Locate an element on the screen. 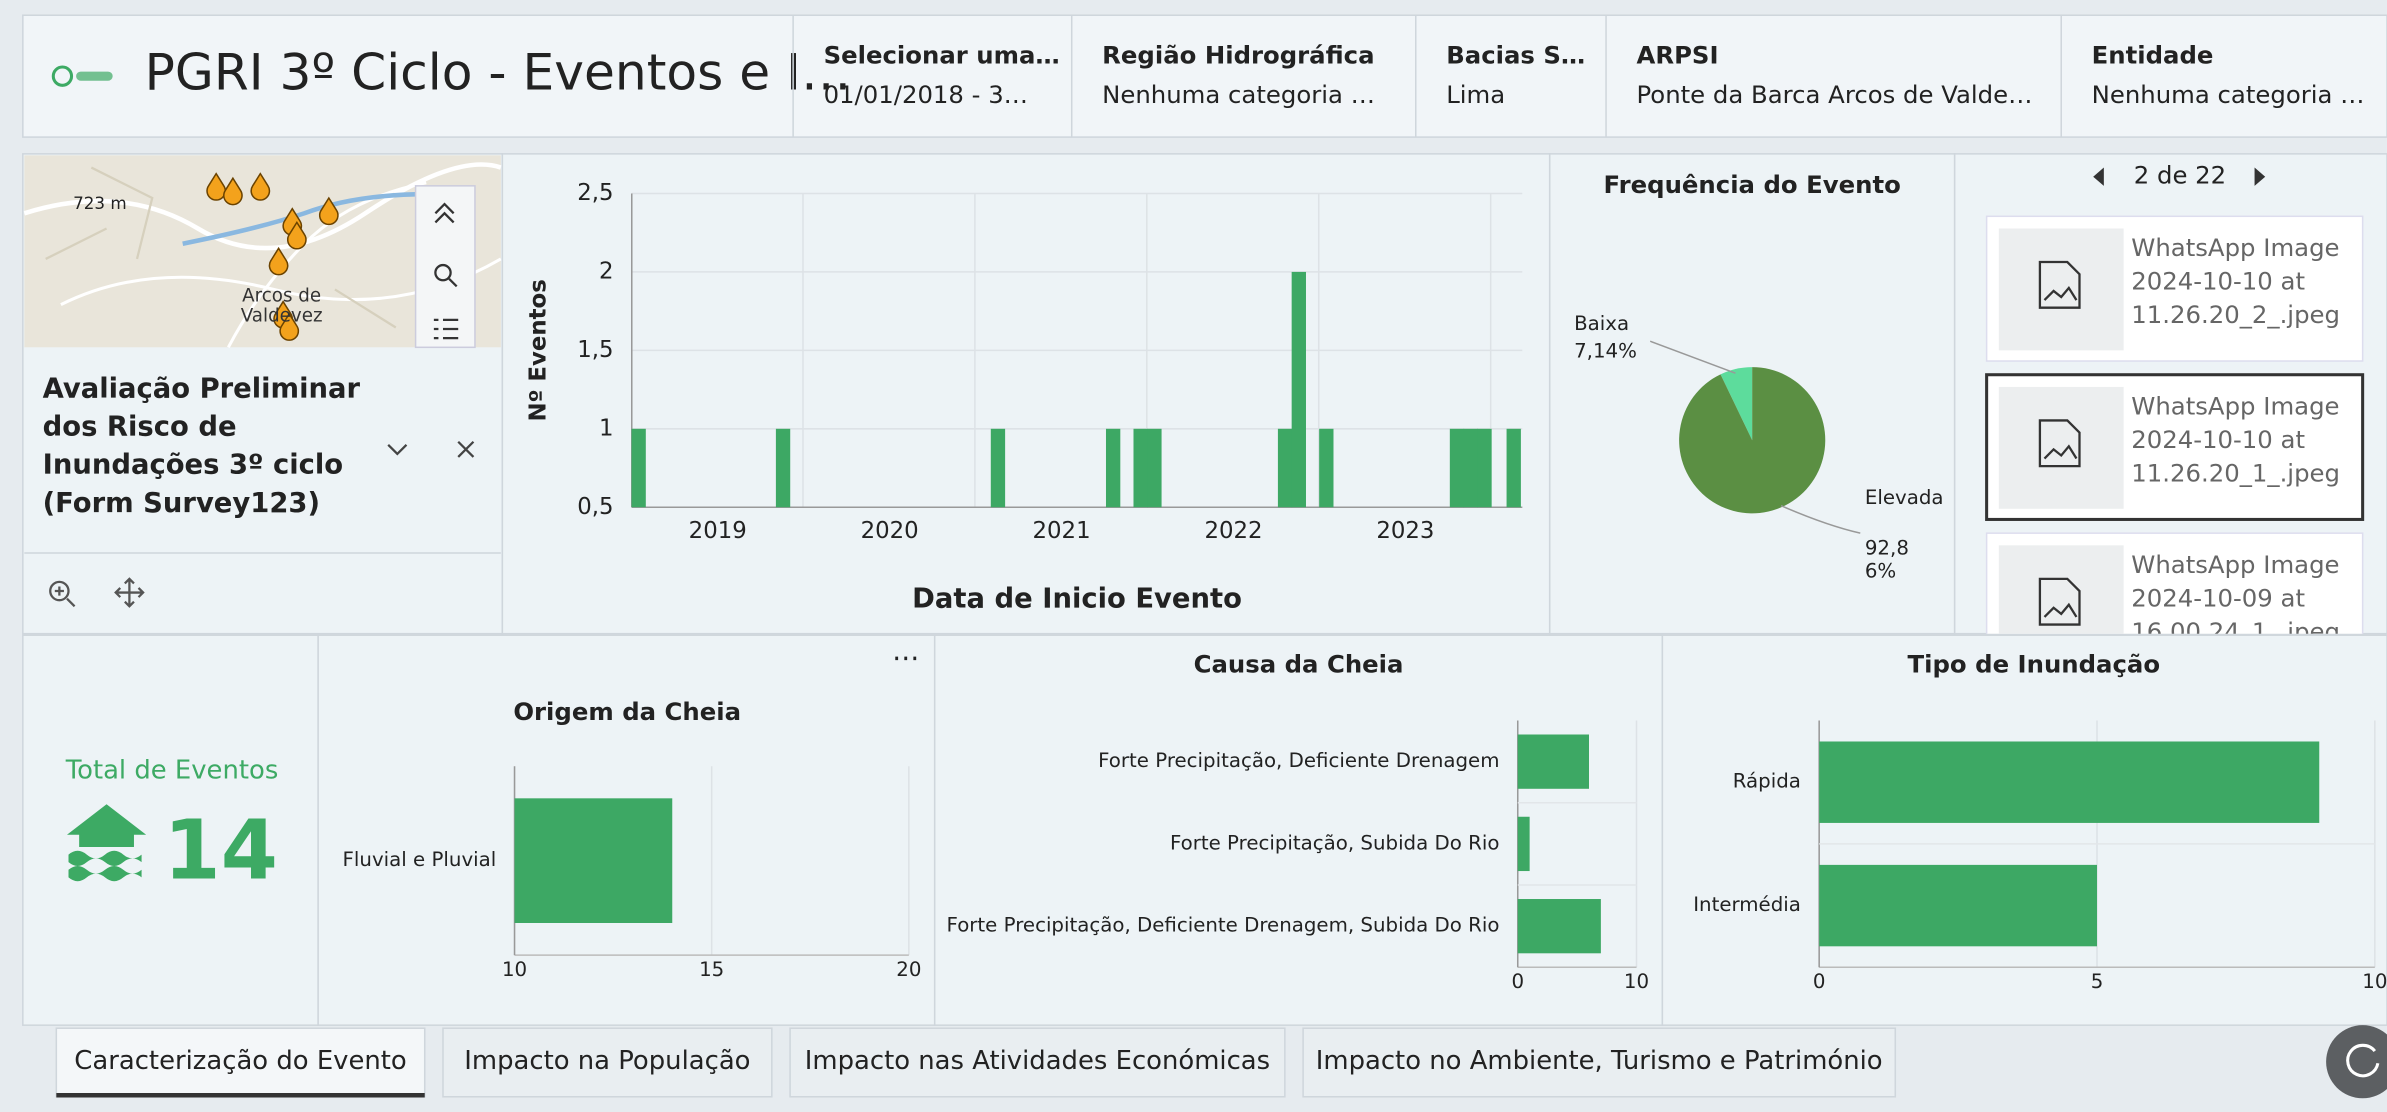 This screenshot has height=1112, width=2387. pie-value-label: 92,86% is located at coordinates (1886, 560).